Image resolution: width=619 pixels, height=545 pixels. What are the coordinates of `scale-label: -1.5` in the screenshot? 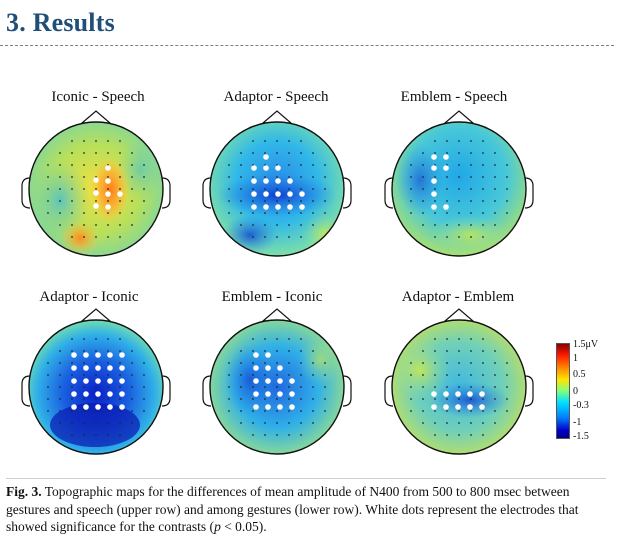 It's located at (581, 436).